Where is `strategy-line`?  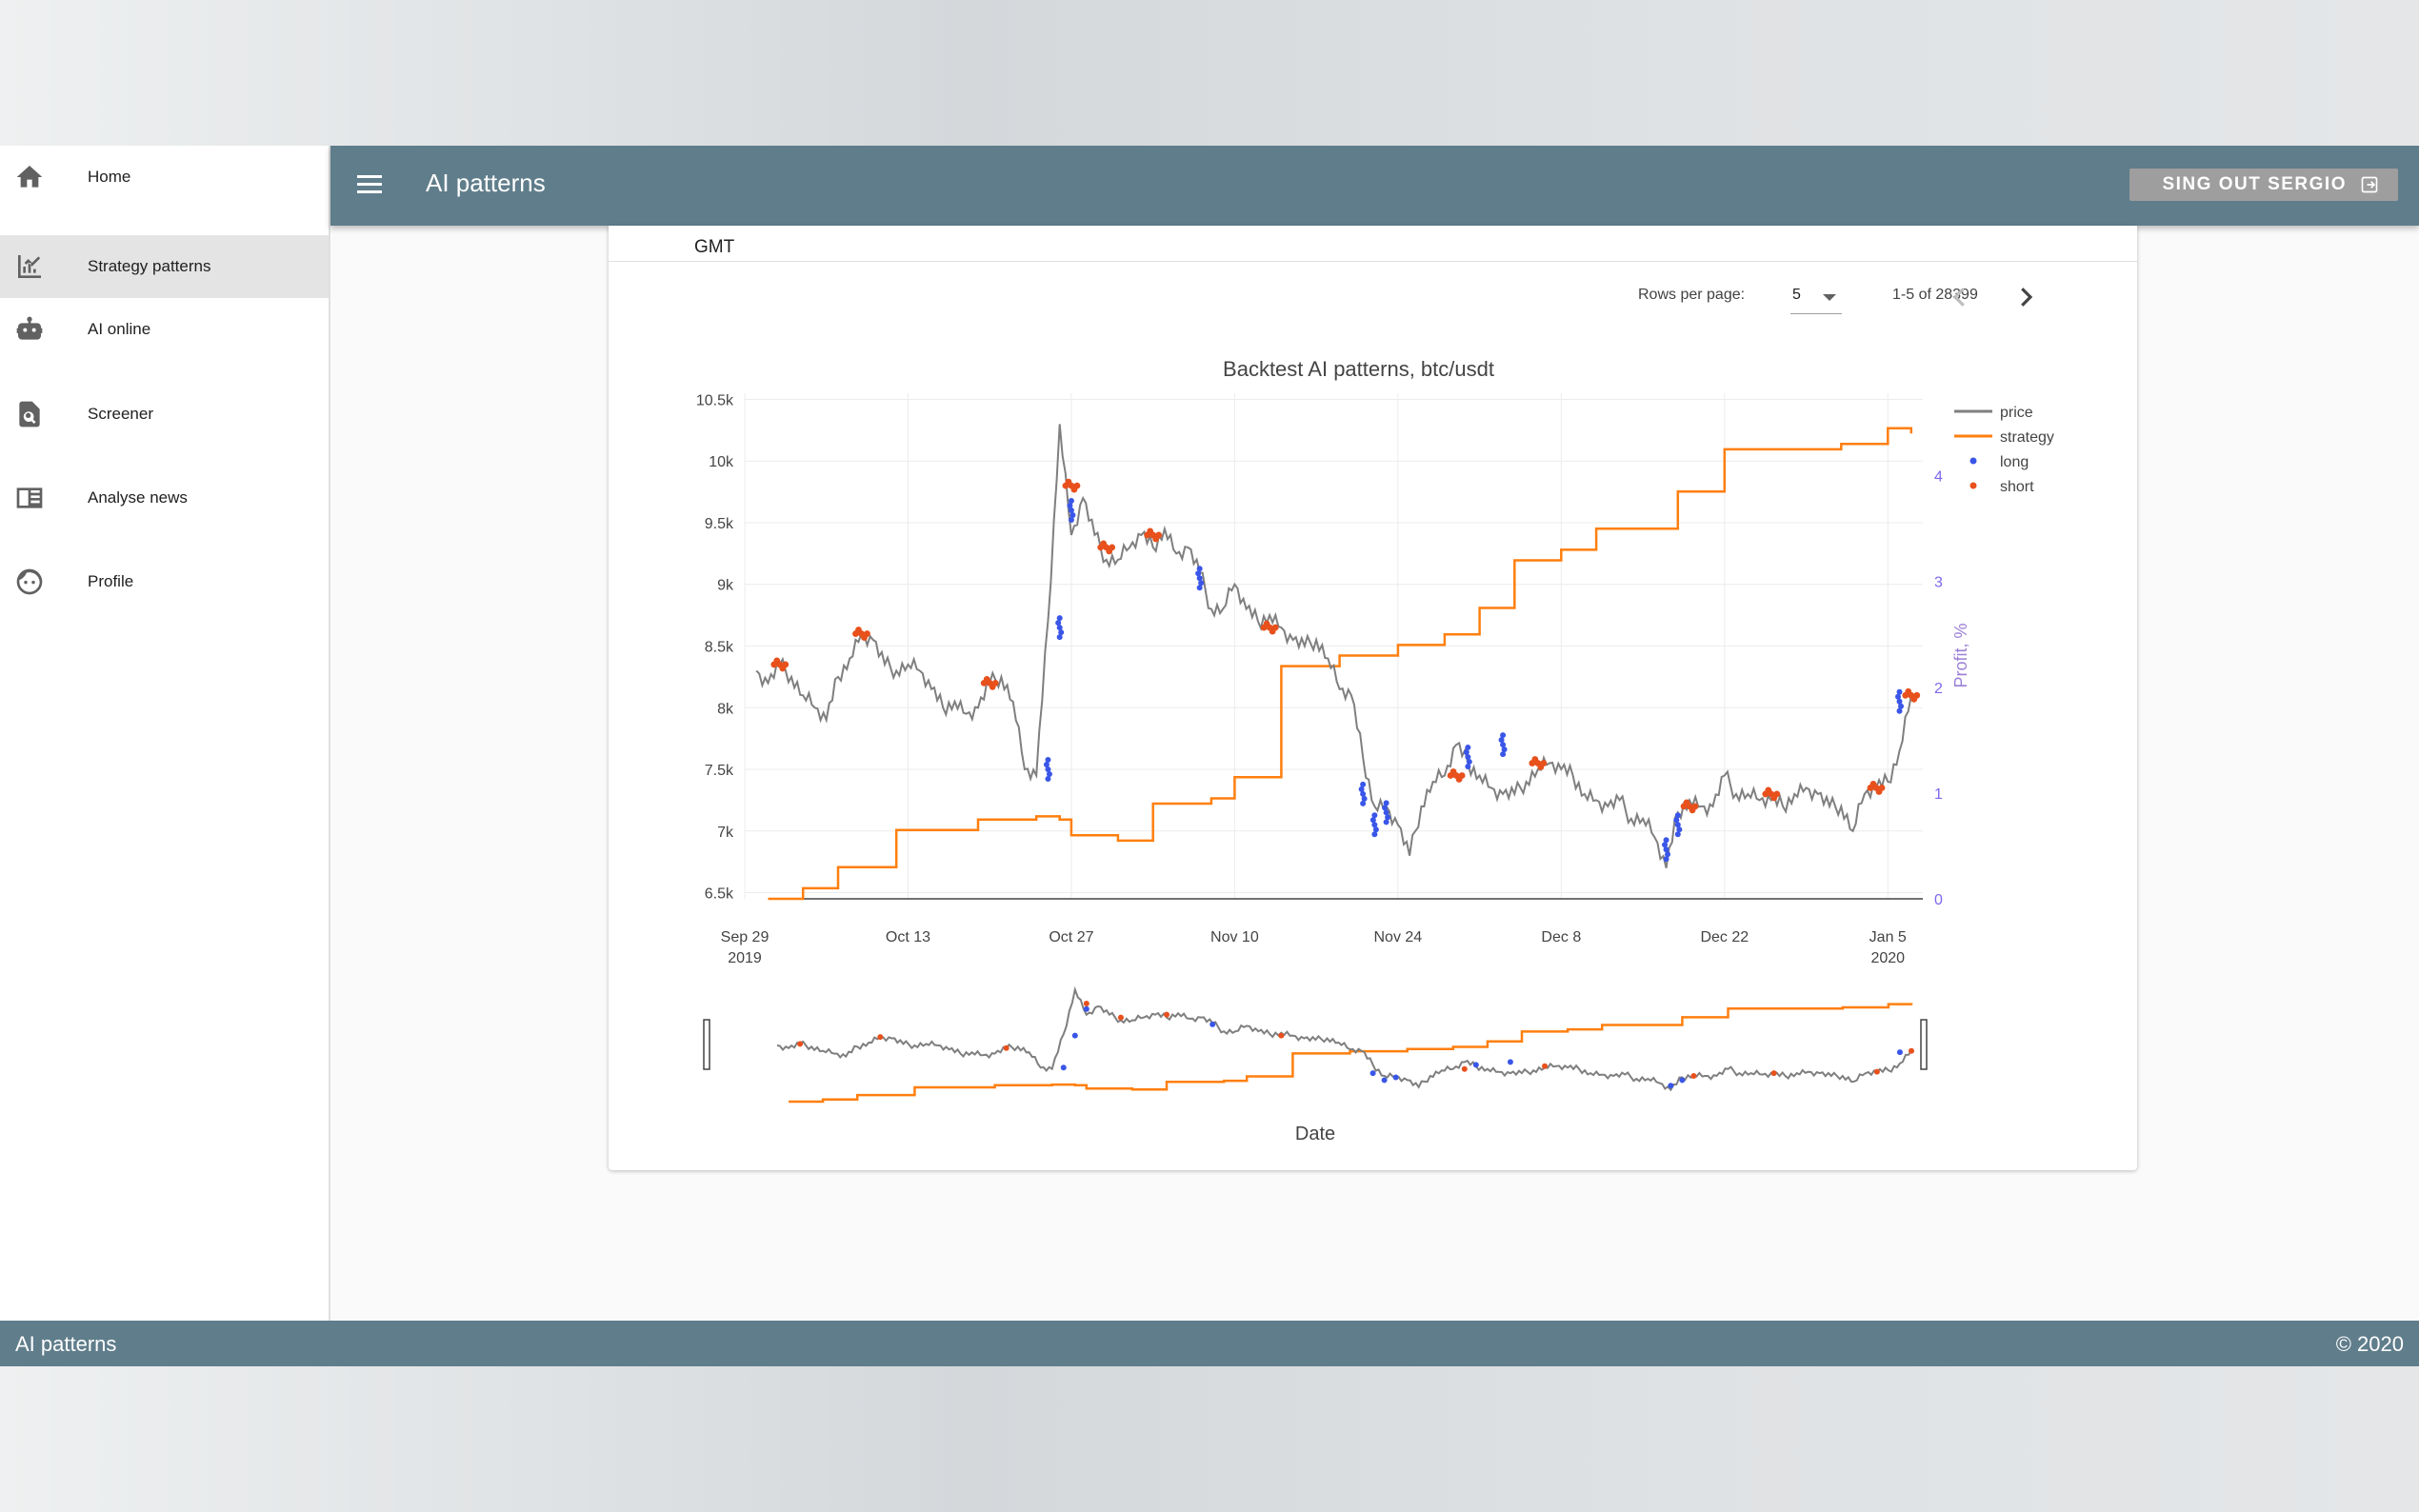 strategy-line is located at coordinates (1340, 664).